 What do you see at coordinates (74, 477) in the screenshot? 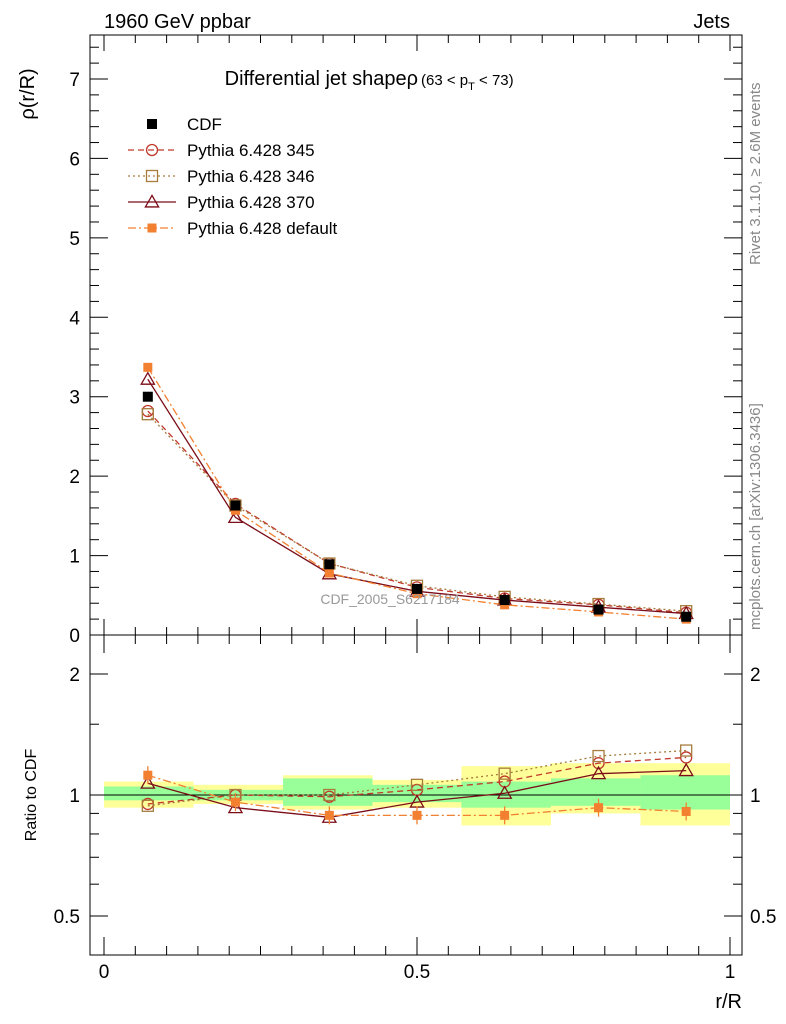
I see `y-tick-label: 2` at bounding box center [74, 477].